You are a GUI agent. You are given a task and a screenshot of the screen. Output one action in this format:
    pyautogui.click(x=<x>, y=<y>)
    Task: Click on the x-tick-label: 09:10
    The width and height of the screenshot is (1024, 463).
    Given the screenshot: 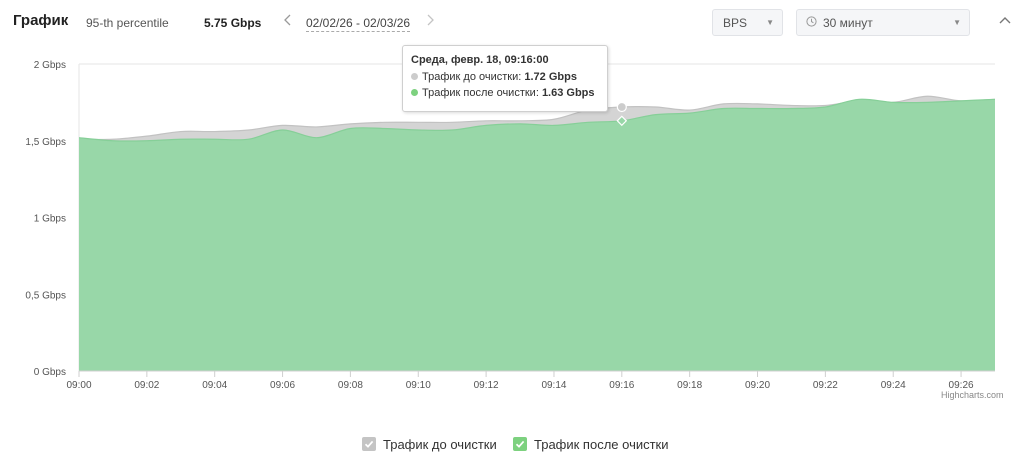 What is the action you would take?
    pyautogui.click(x=418, y=385)
    